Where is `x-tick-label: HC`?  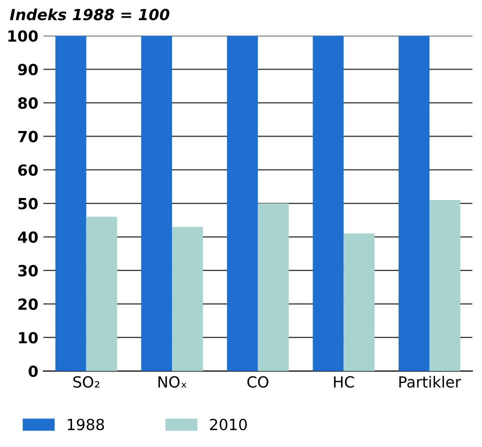 x-tick-label: HC is located at coordinates (344, 382).